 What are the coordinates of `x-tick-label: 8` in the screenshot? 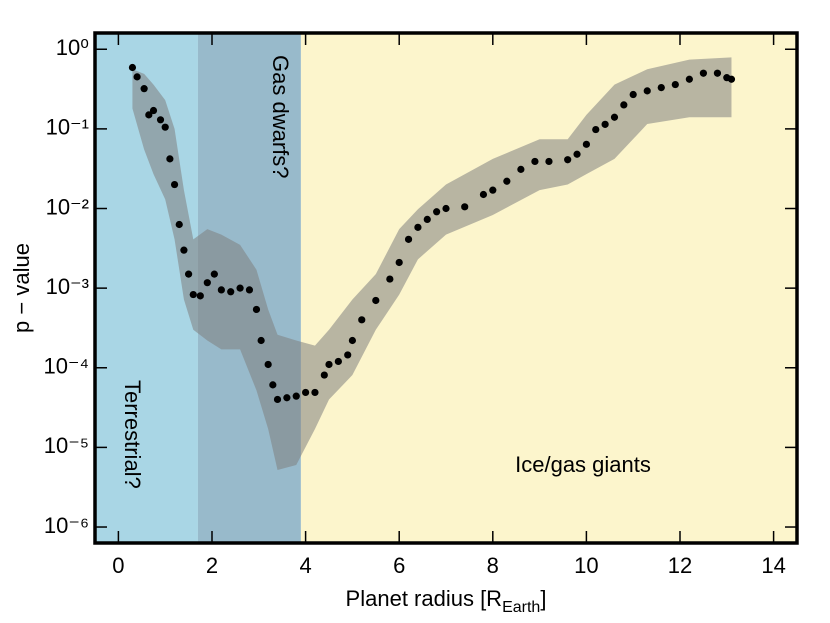 It's located at (493, 565).